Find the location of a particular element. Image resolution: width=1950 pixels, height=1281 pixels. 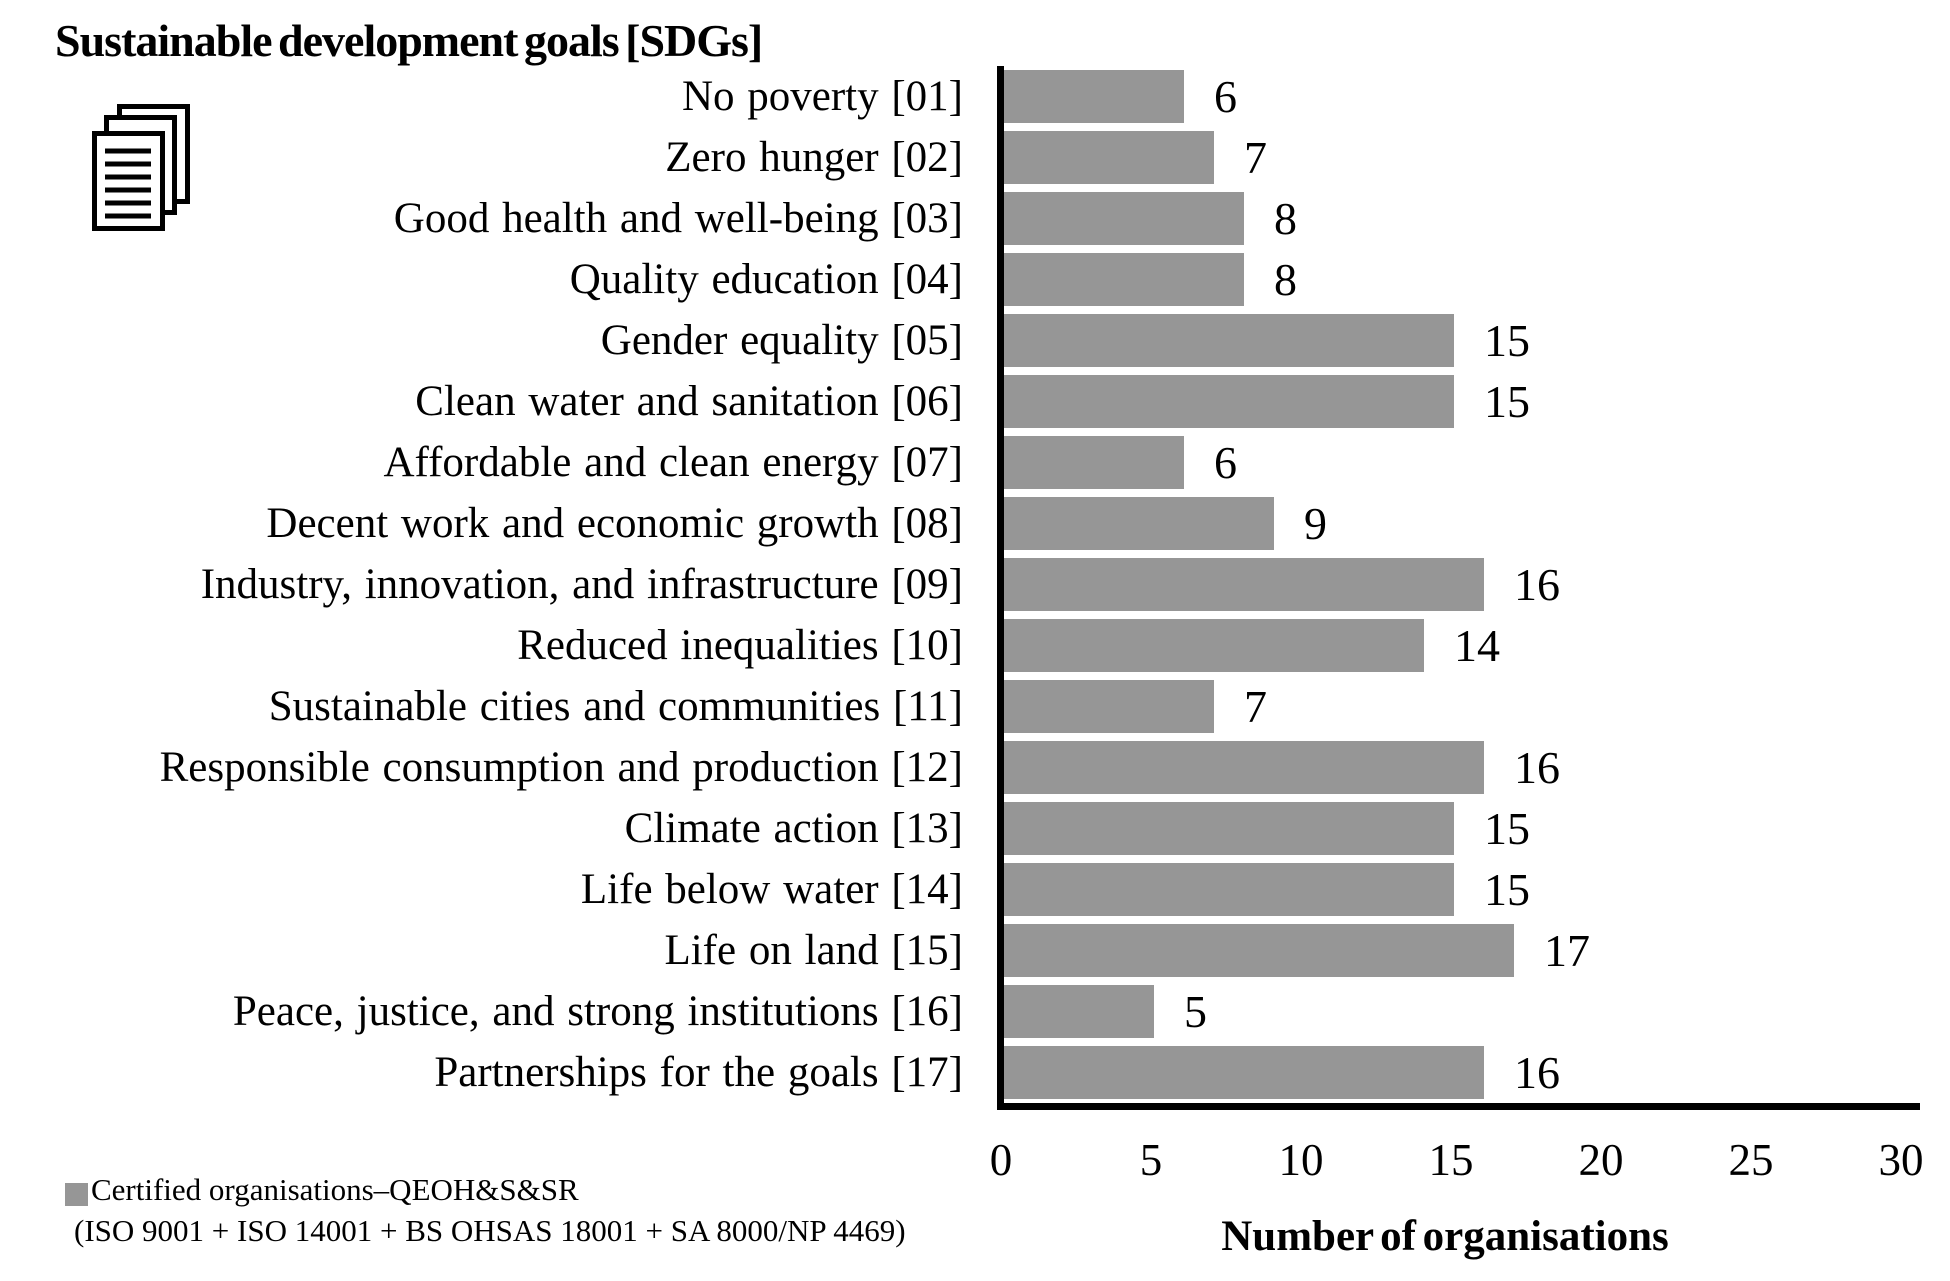

bar-area: 14 is located at coordinates (1252, 645).